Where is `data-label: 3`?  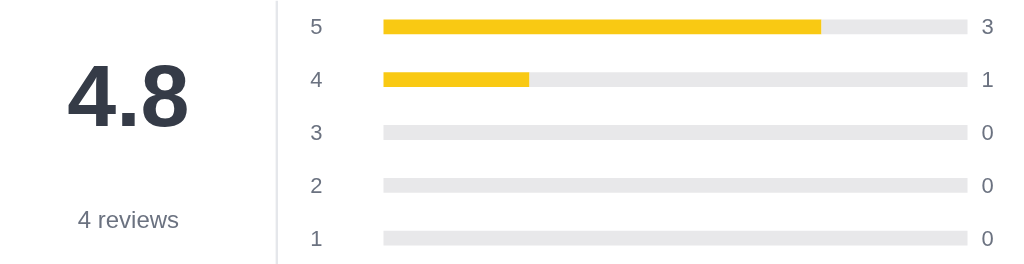
data-label: 3 is located at coordinates (987, 27).